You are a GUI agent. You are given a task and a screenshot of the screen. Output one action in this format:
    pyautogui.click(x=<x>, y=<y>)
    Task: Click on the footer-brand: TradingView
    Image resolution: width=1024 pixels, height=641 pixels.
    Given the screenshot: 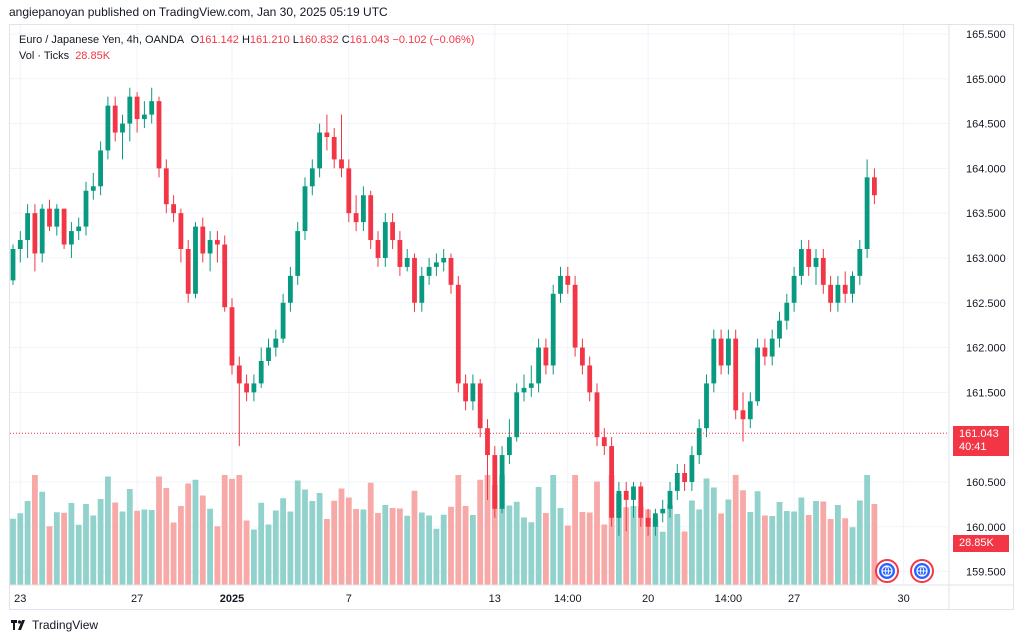 What is the action you would take?
    pyautogui.click(x=54, y=625)
    